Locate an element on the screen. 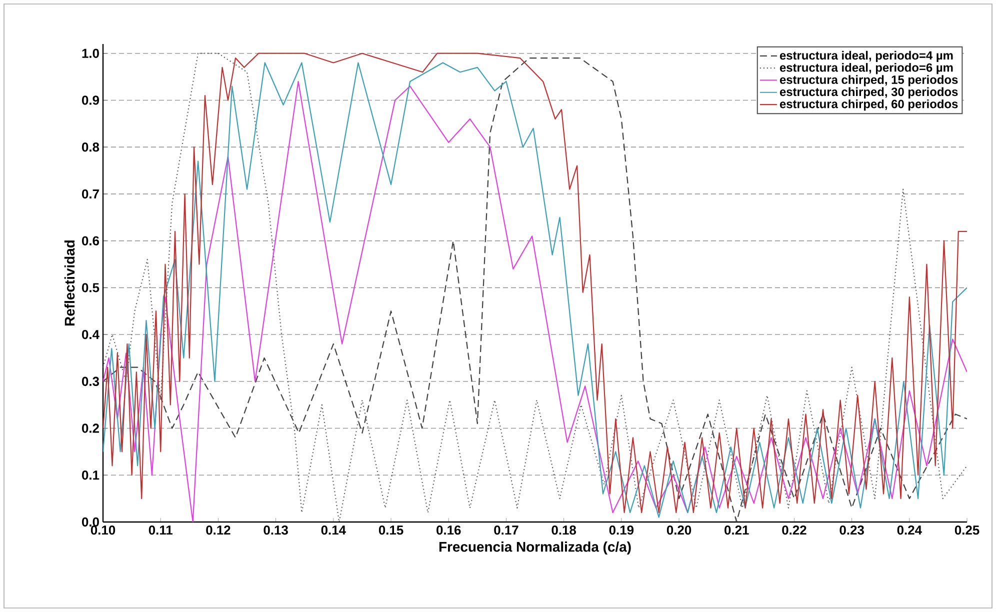 This screenshot has height=612, width=996. x-tick-label: 0.22 is located at coordinates (794, 530).